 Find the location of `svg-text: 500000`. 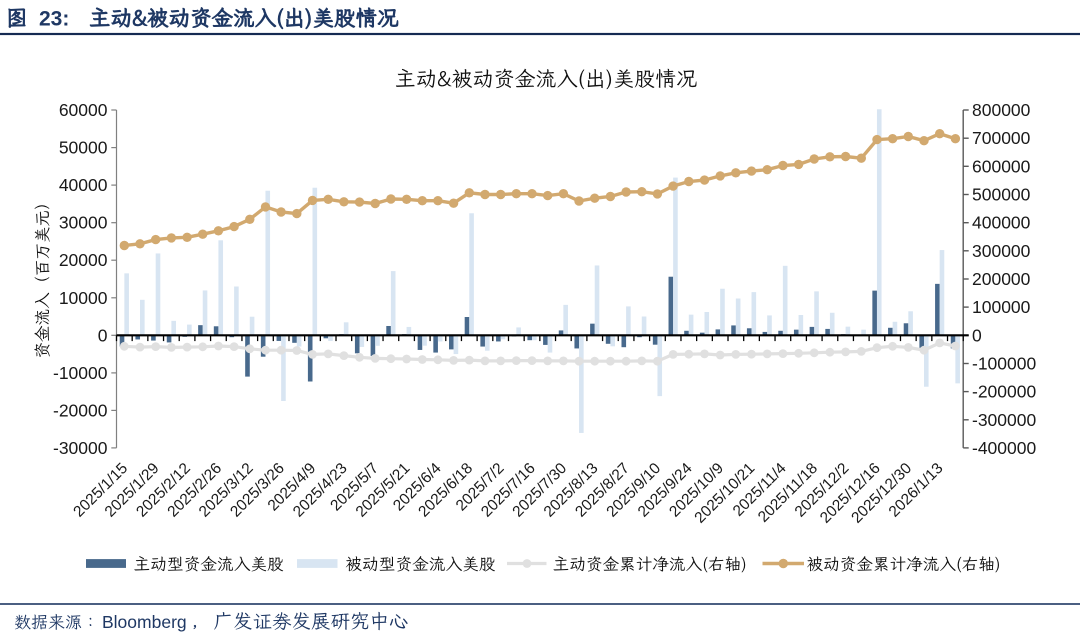

svg-text: 500000 is located at coordinates (1001, 195).